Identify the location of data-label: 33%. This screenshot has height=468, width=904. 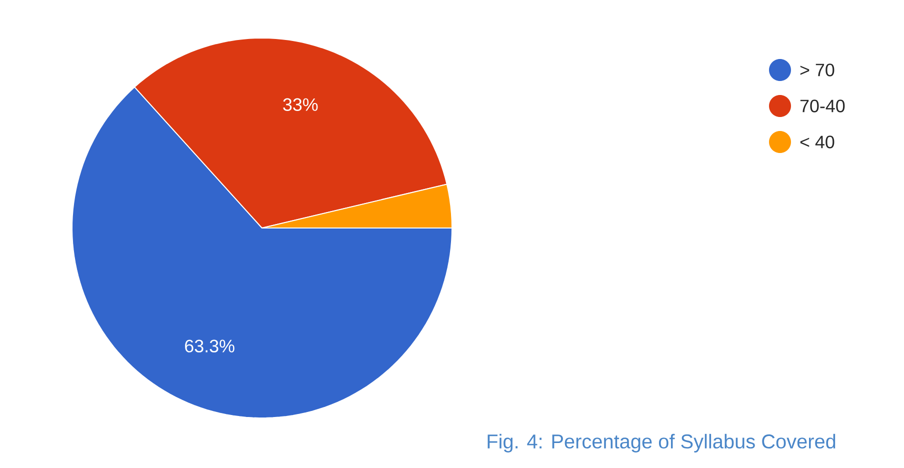
(300, 104).